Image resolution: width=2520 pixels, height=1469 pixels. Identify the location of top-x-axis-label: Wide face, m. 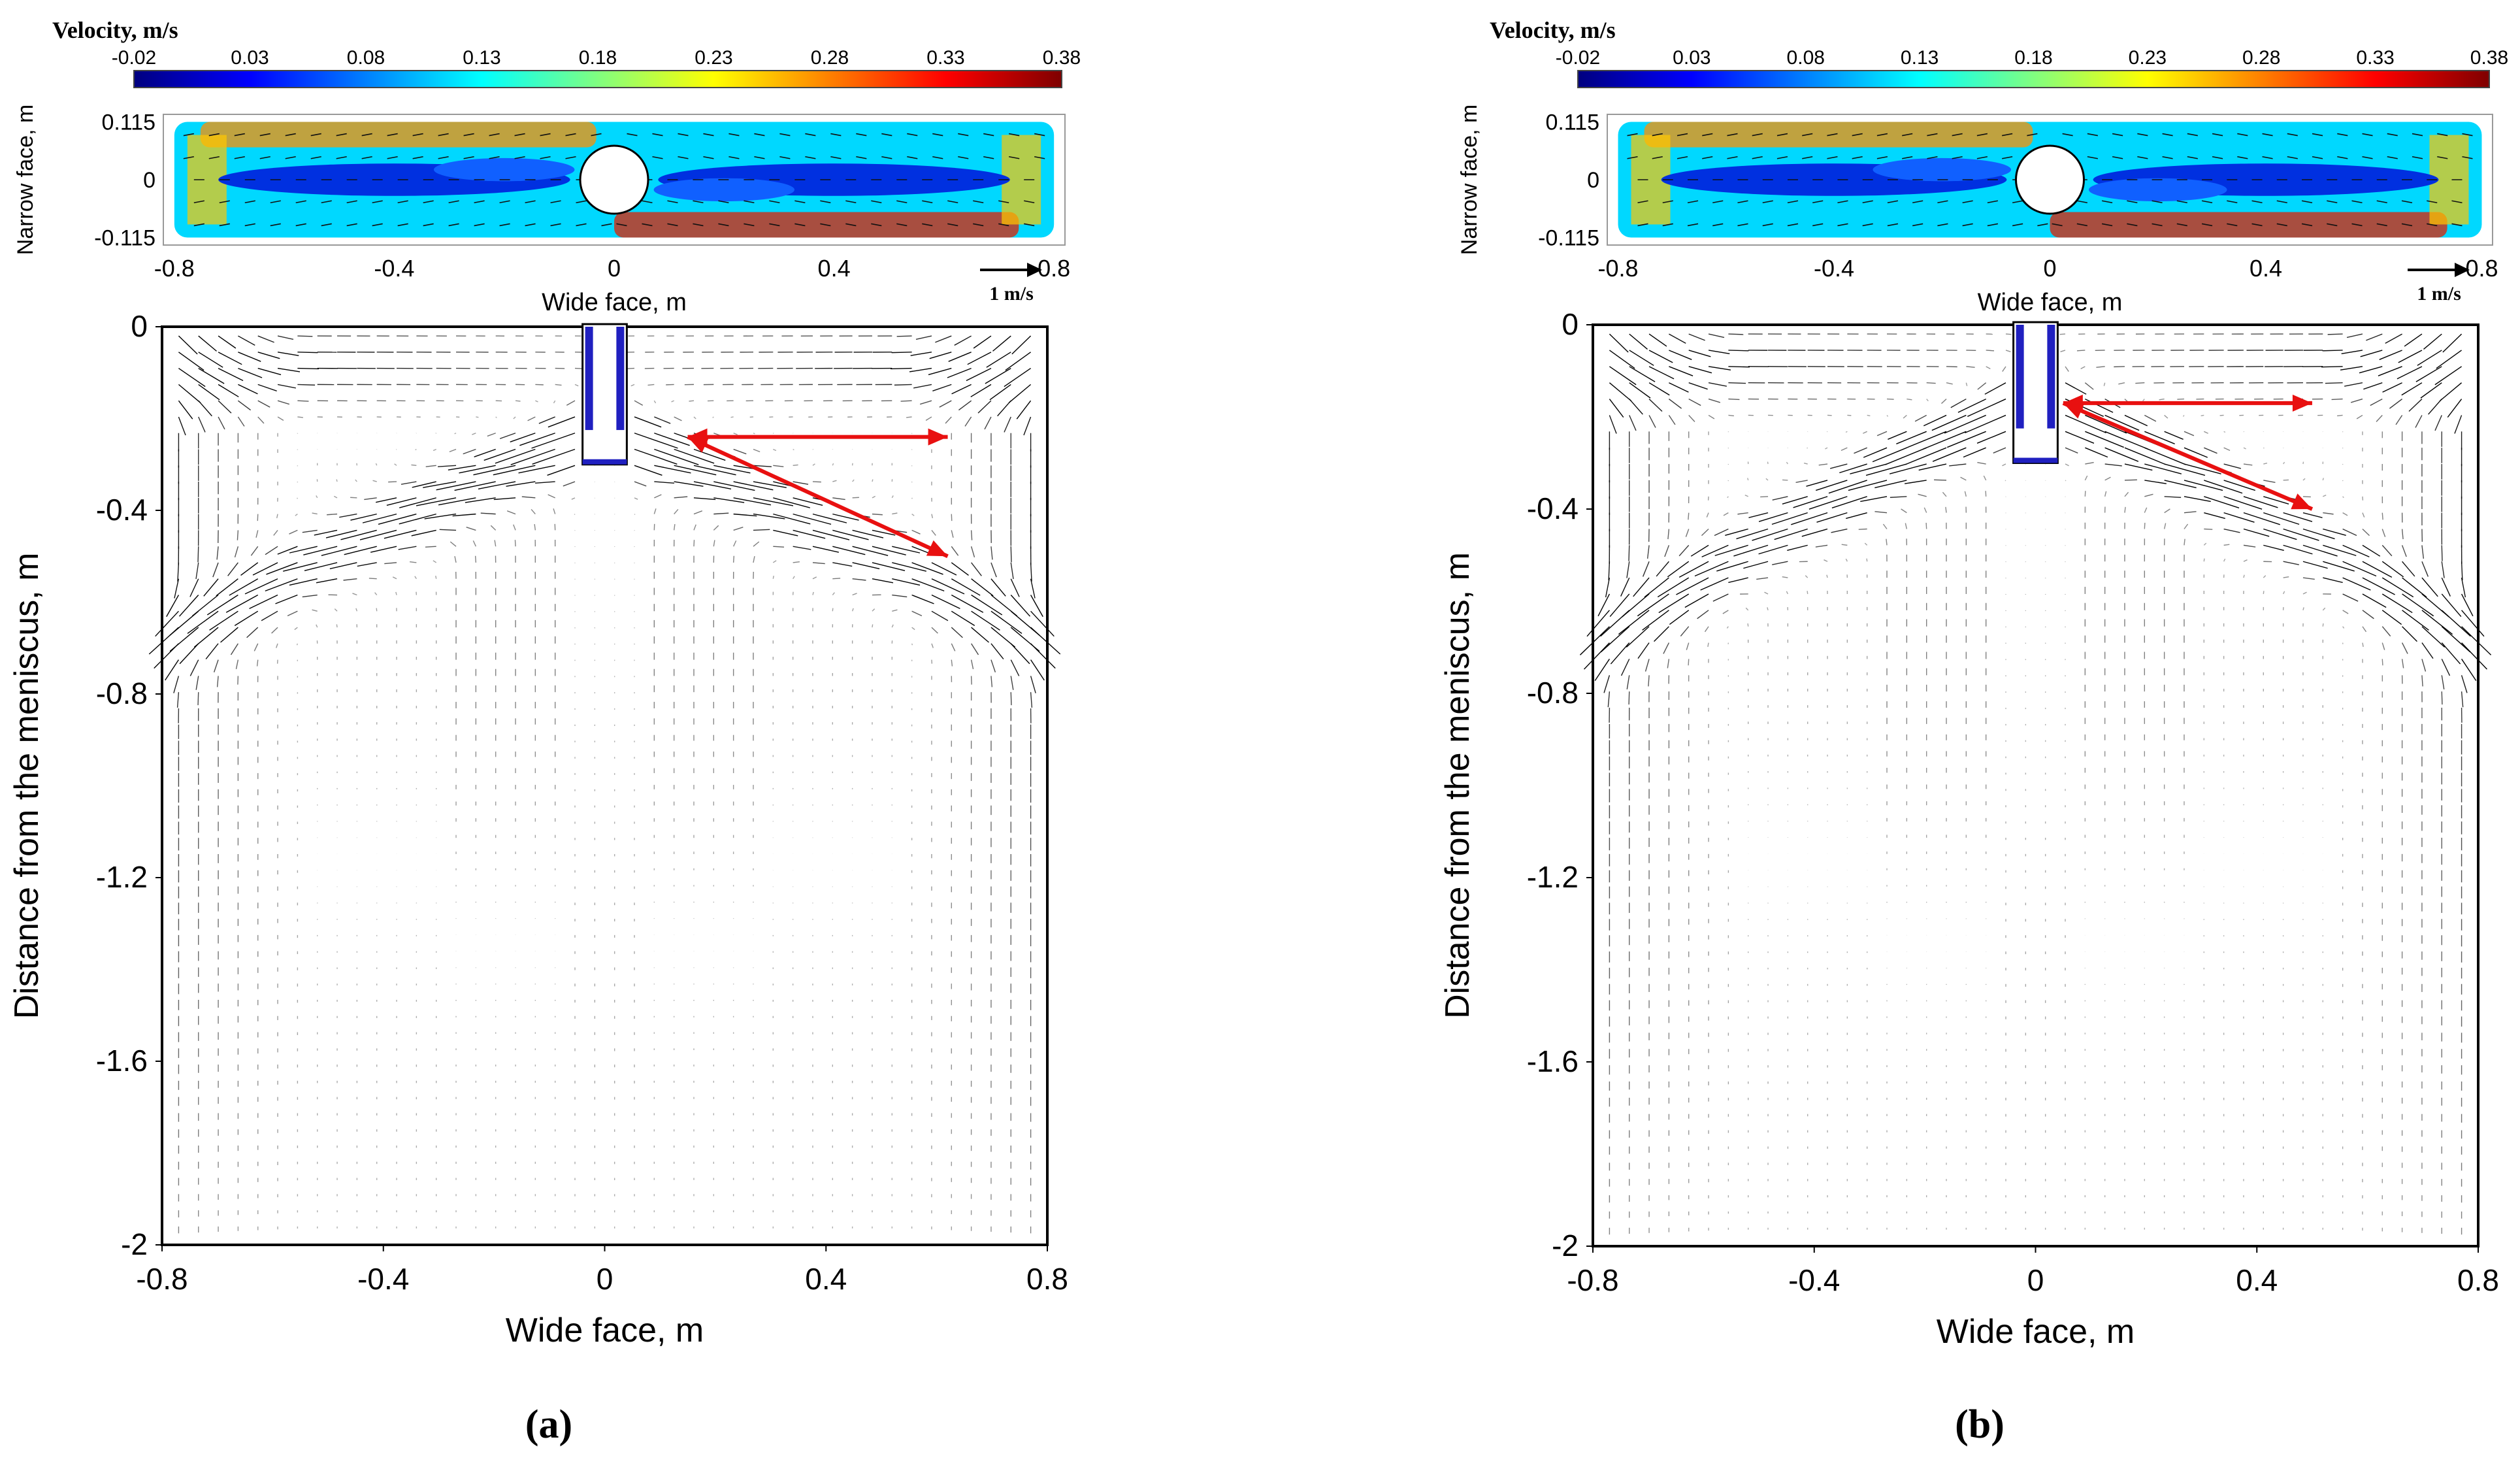
(614, 302).